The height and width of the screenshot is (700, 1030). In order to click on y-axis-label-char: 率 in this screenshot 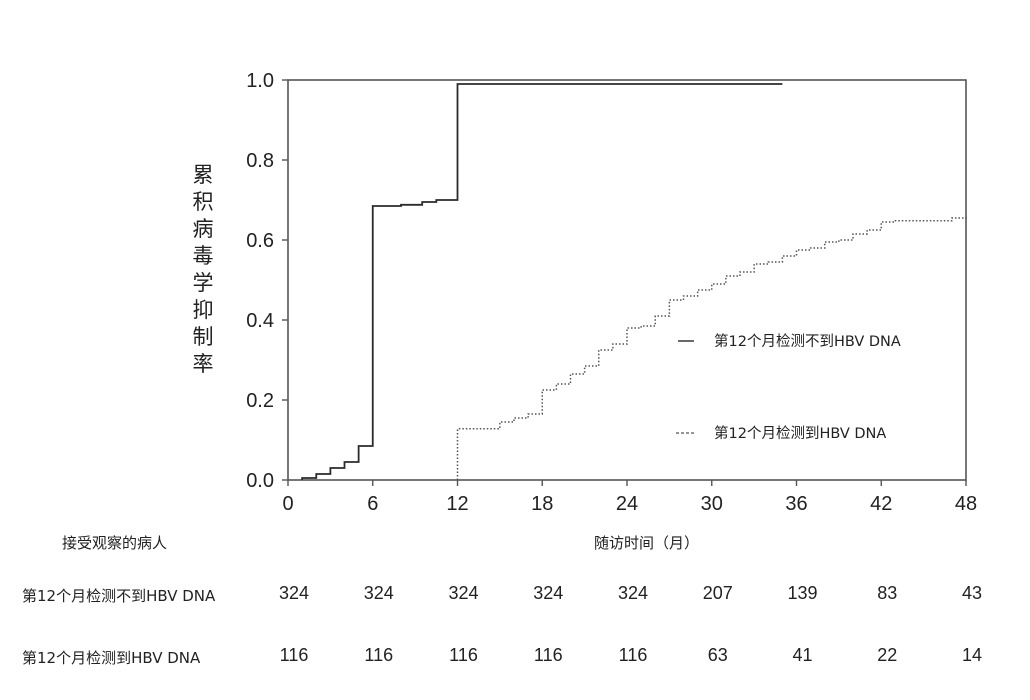, I will do `click(203, 364)`.